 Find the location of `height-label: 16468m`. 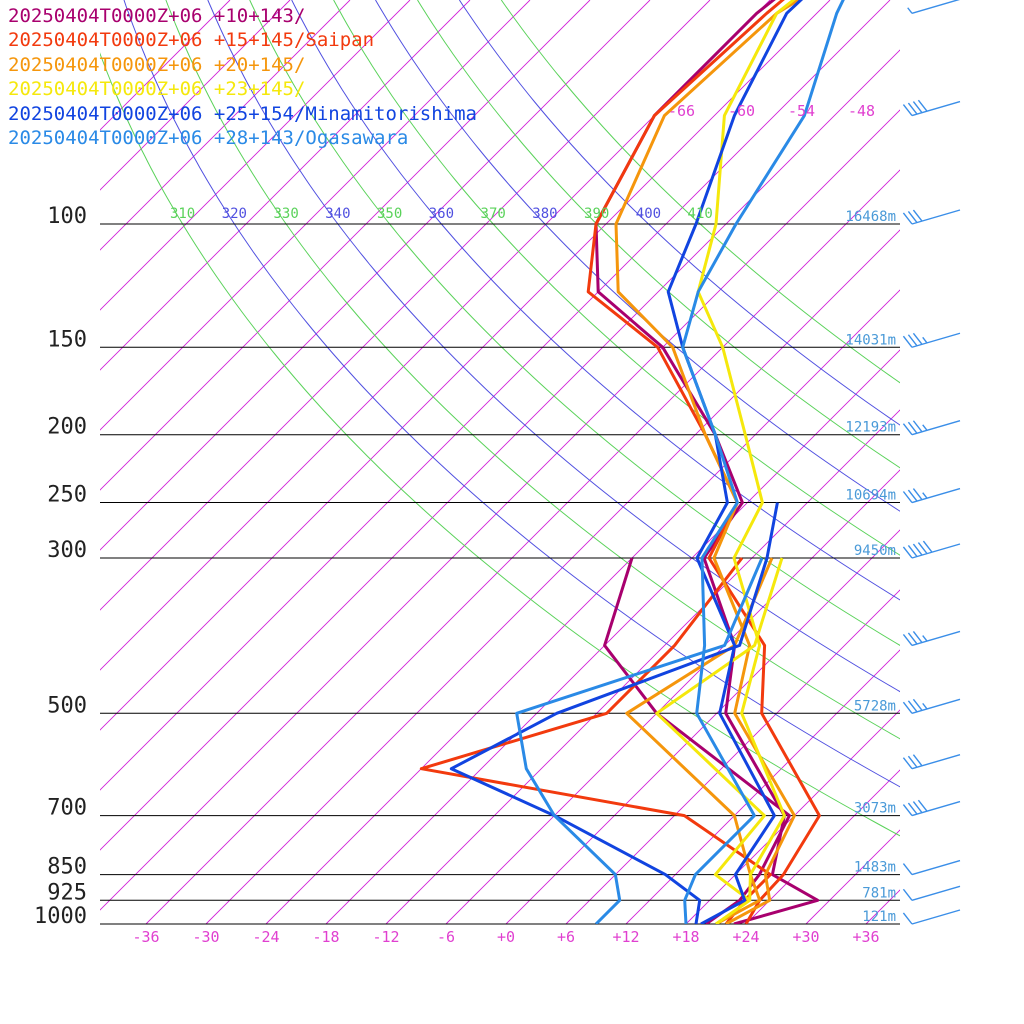

height-label: 16468m is located at coordinates (870, 217).